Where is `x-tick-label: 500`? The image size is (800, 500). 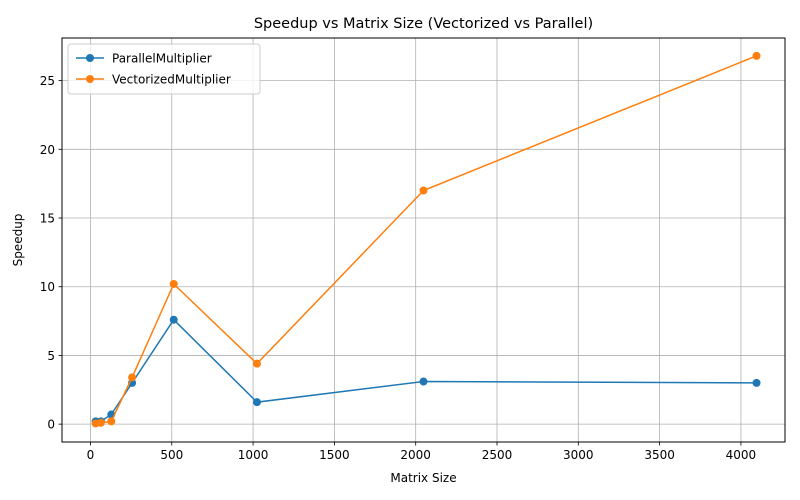 x-tick-label: 500 is located at coordinates (171, 455).